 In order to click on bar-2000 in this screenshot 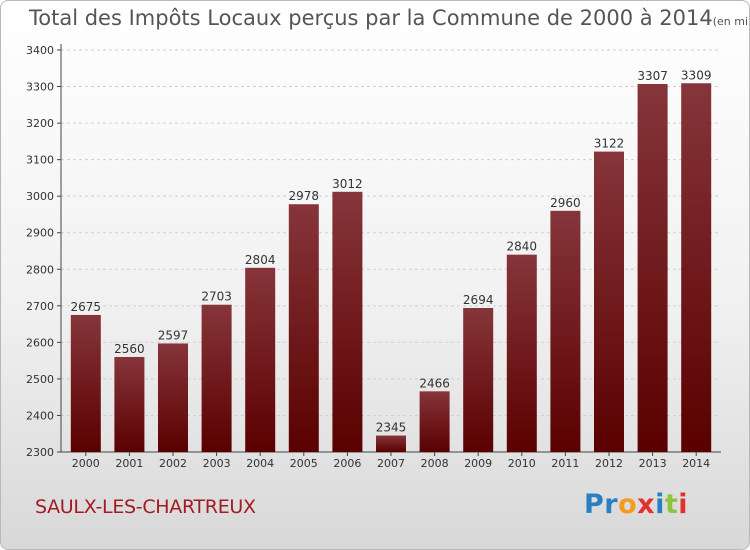, I will do `click(85, 383)`.